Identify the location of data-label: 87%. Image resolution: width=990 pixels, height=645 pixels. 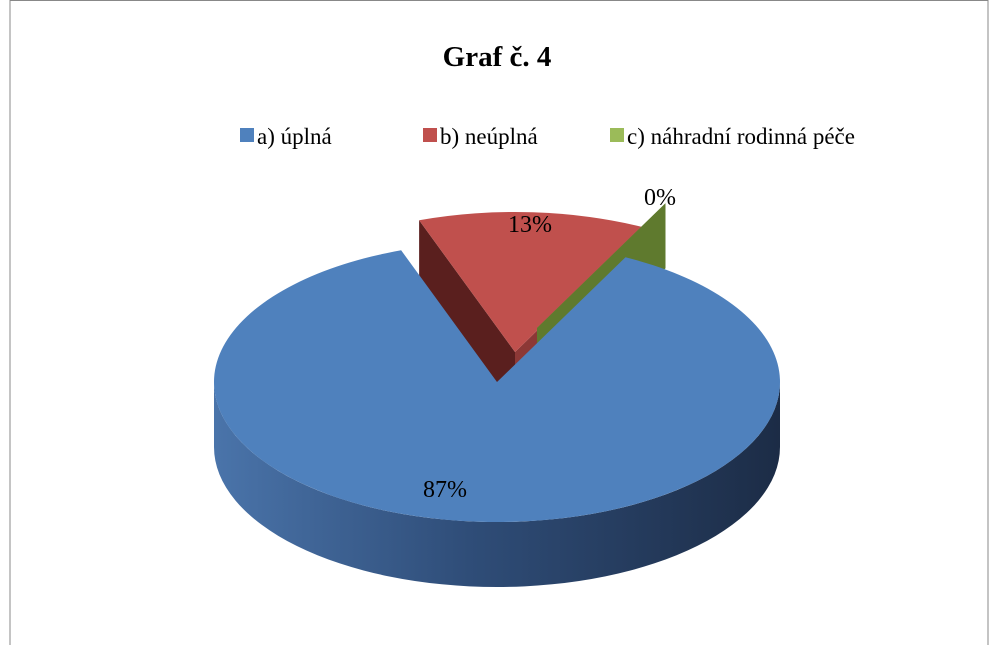
(445, 490).